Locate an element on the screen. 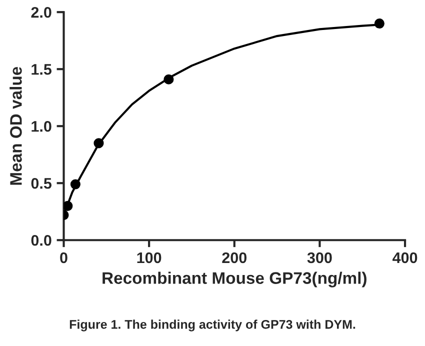  x-tick-label: 300 is located at coordinates (319, 258).